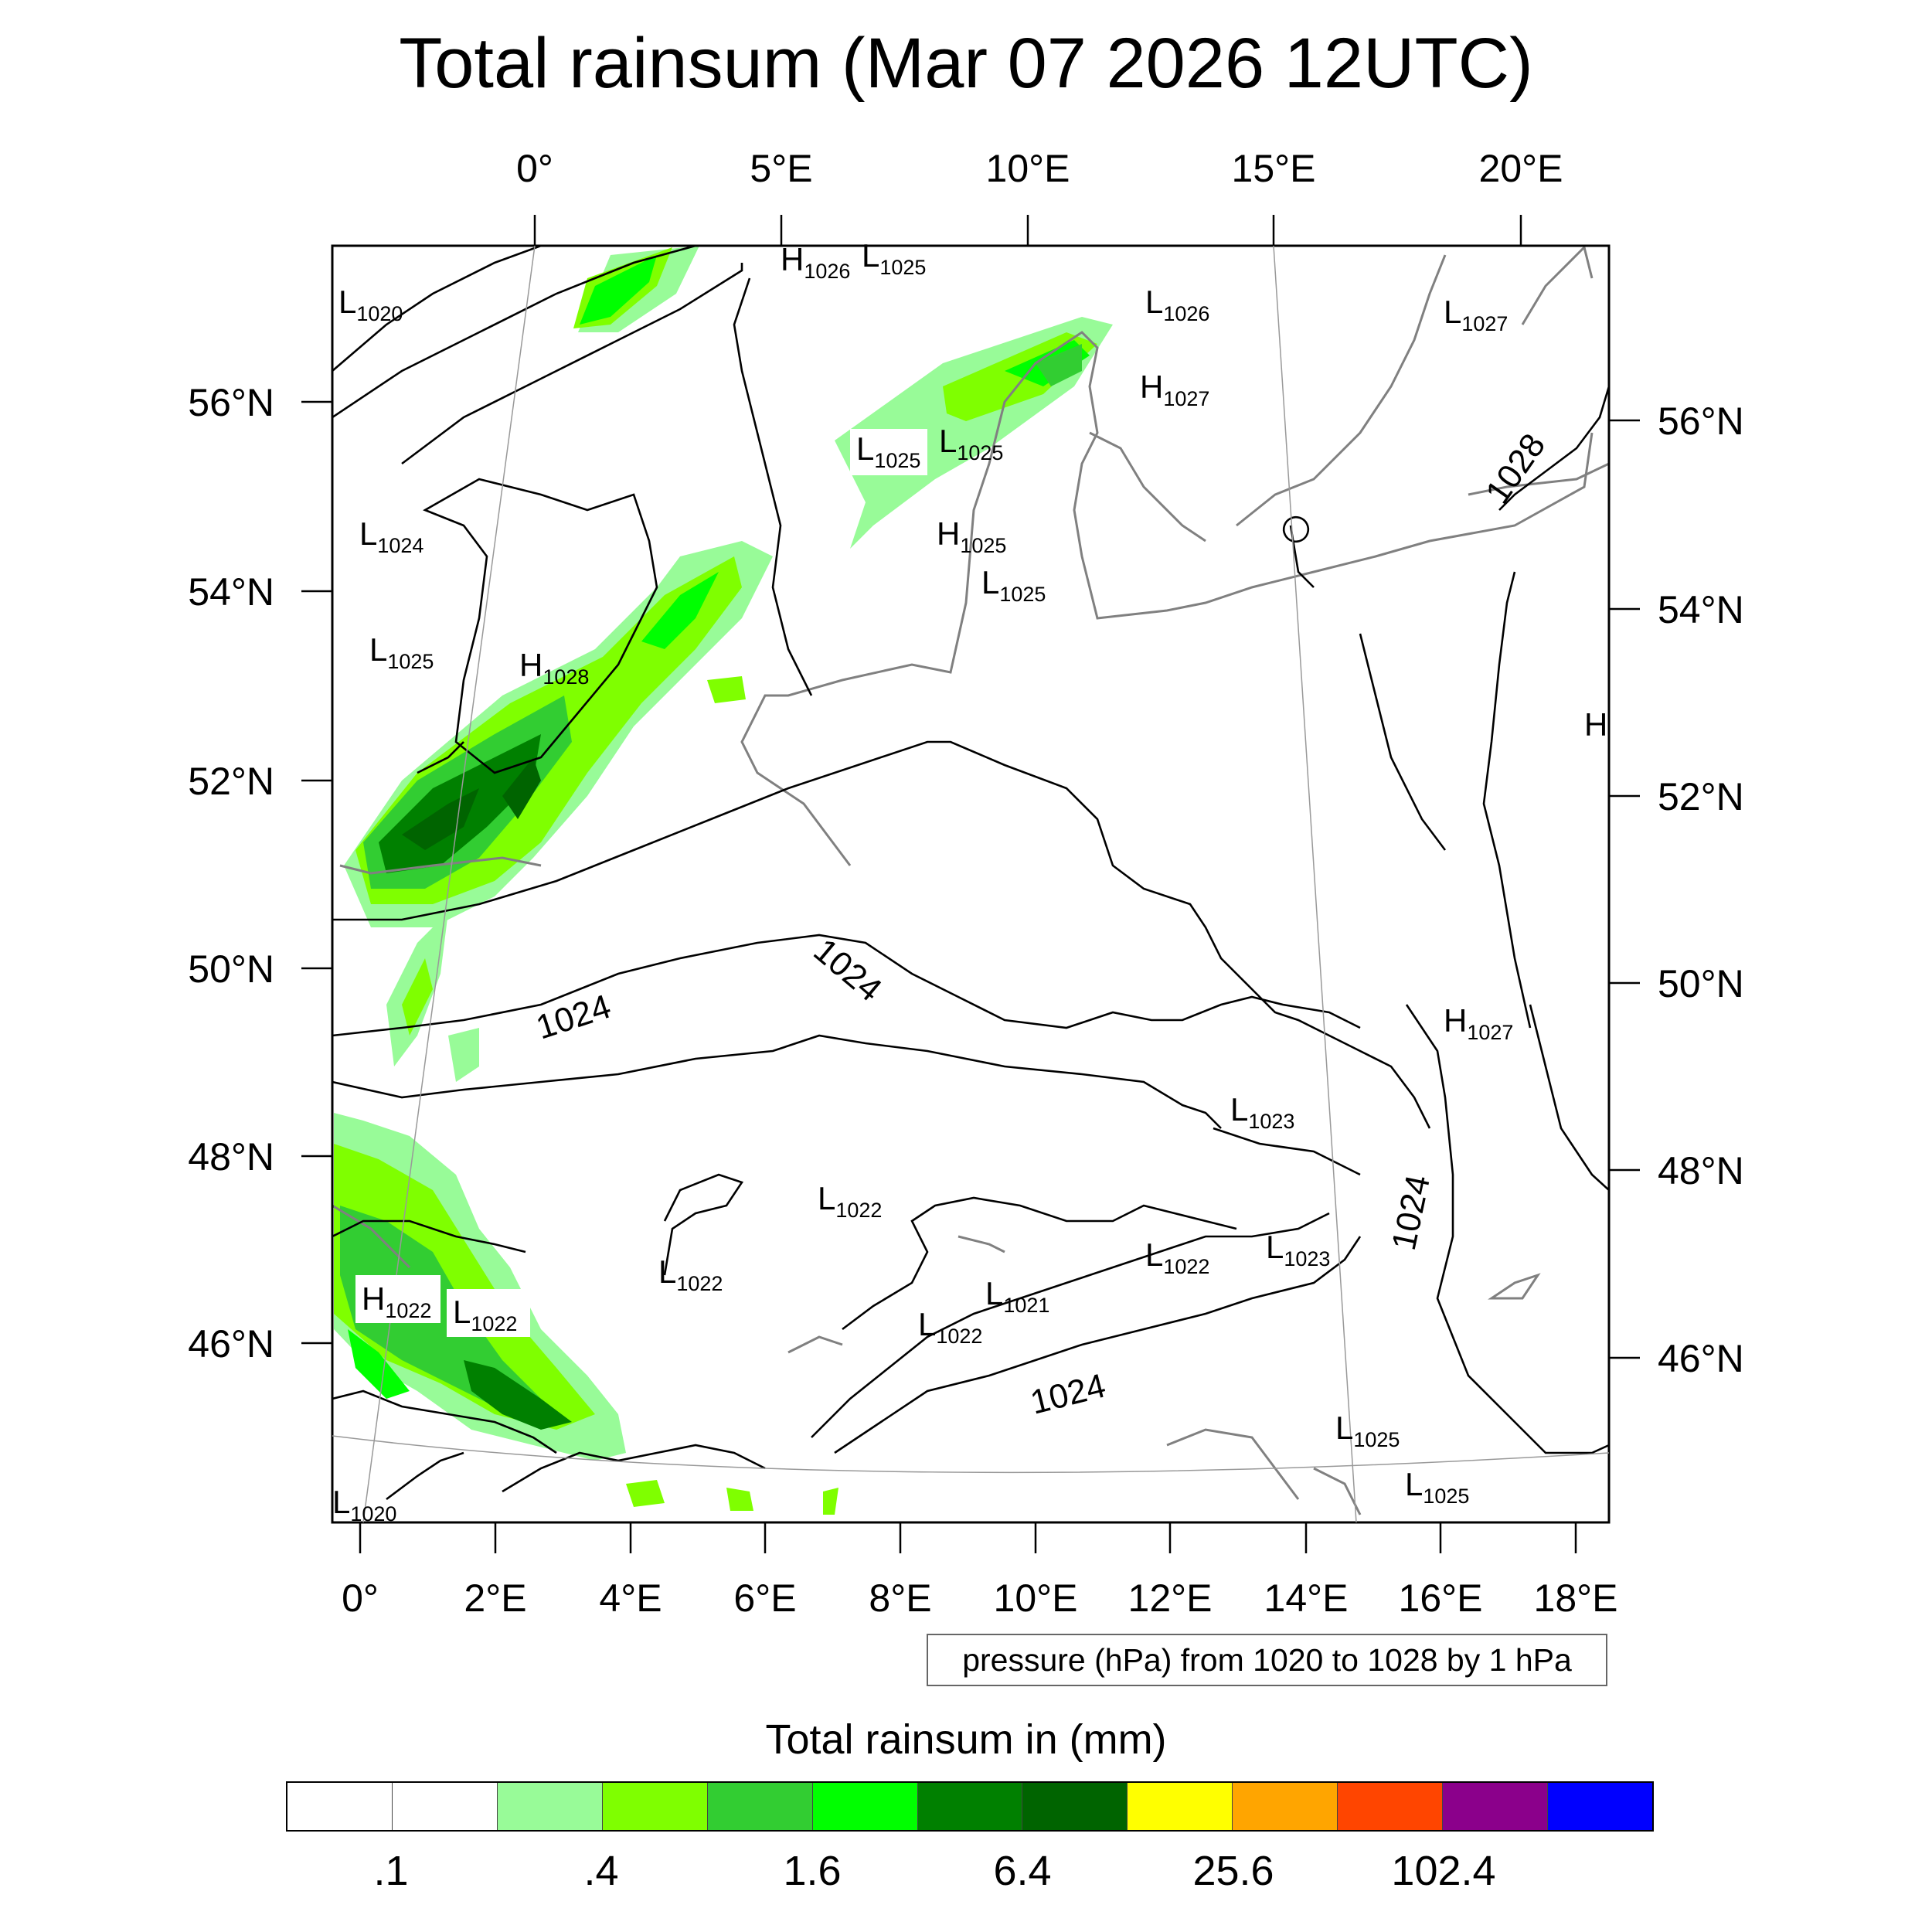 The width and height of the screenshot is (1932, 1932). I want to click on colorbar-title: Total rainsum in (mm), so click(966, 1740).